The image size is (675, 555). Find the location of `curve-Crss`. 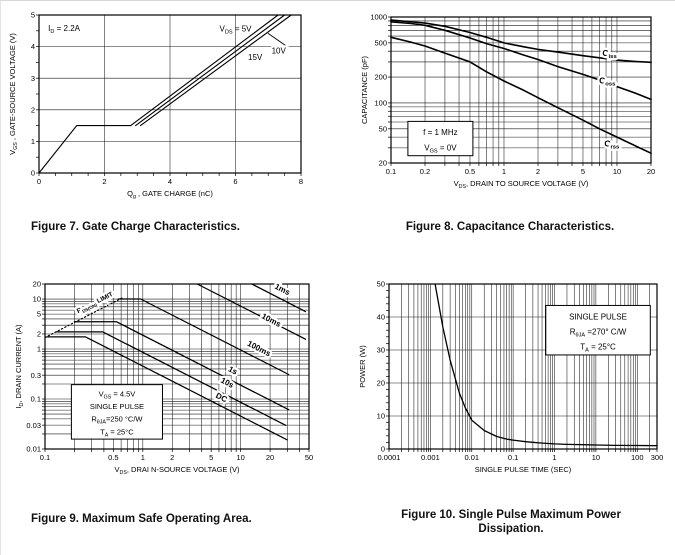

curve-Crss is located at coordinates (521, 95).